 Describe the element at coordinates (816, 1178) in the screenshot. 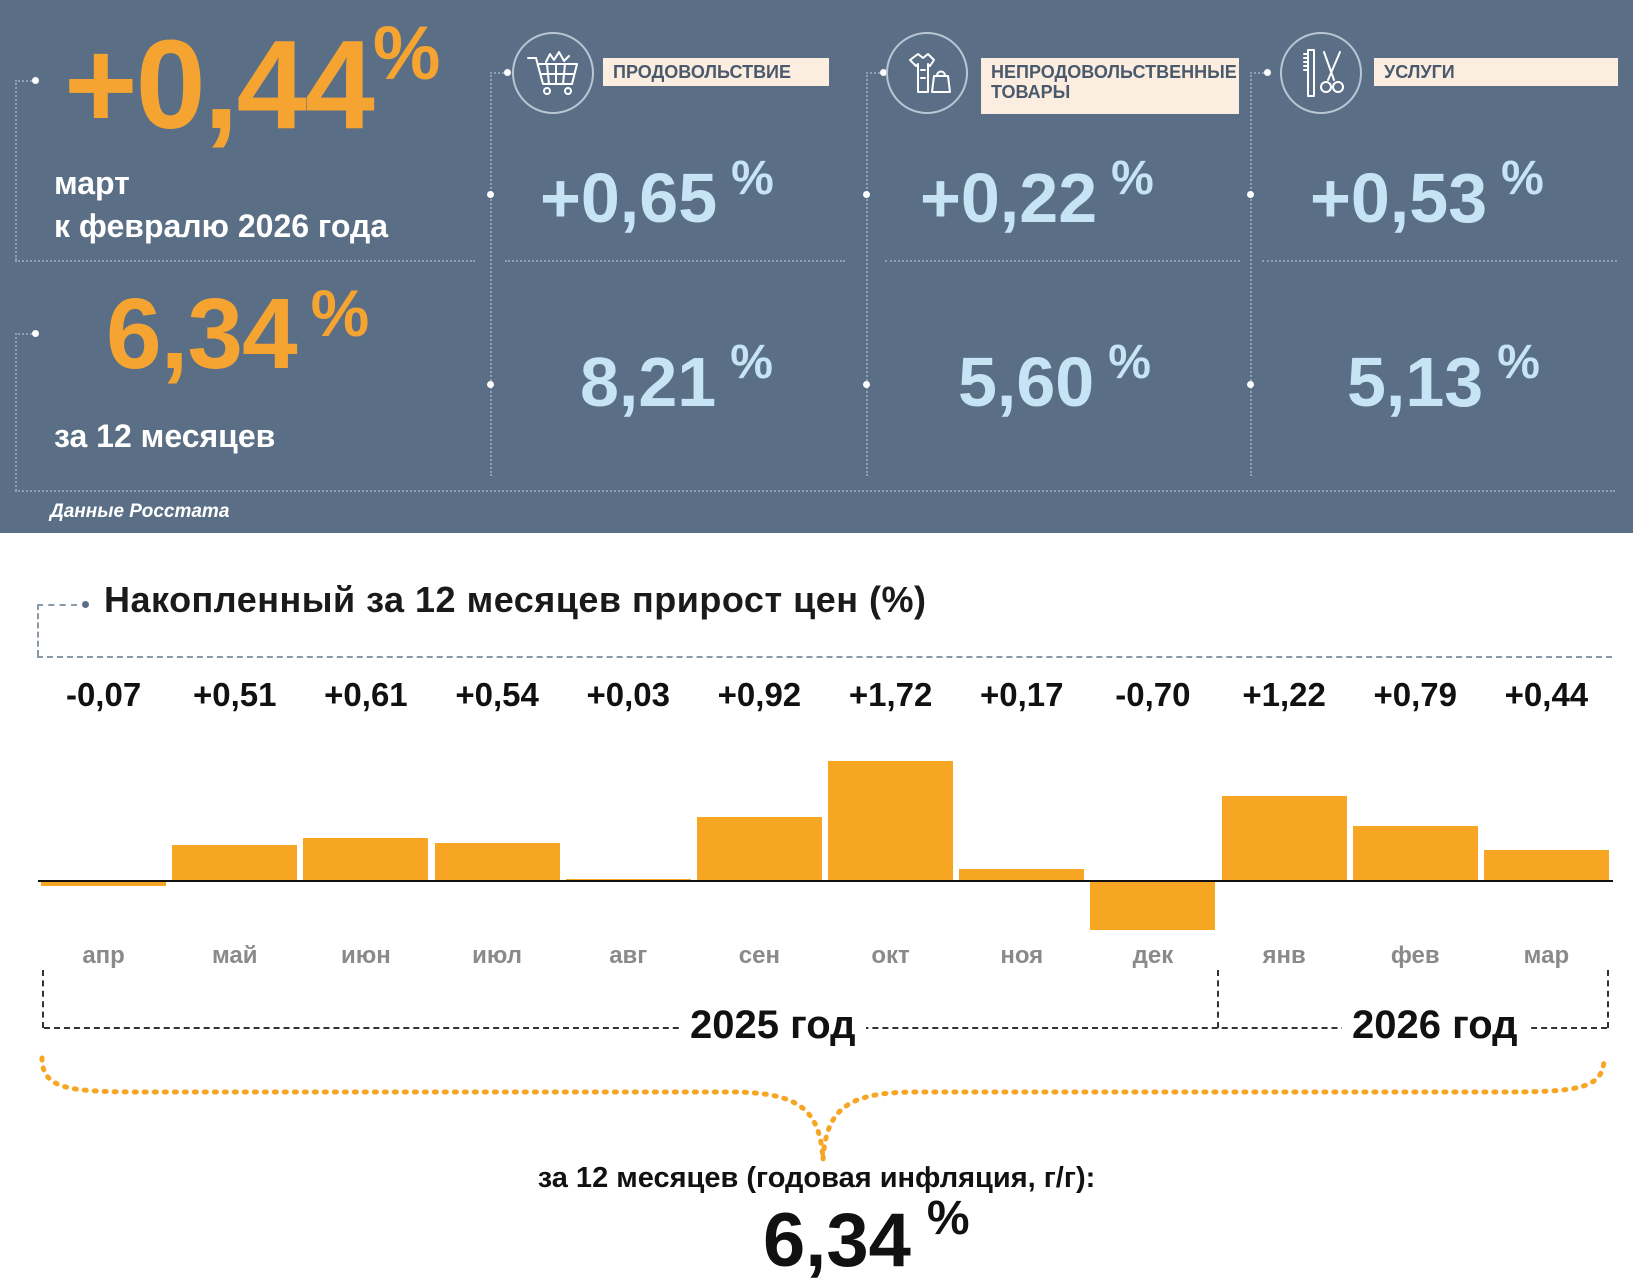

I see `annual-inflation-caption: за 12 месяцев (годовая инфляция, г/г):` at that location.